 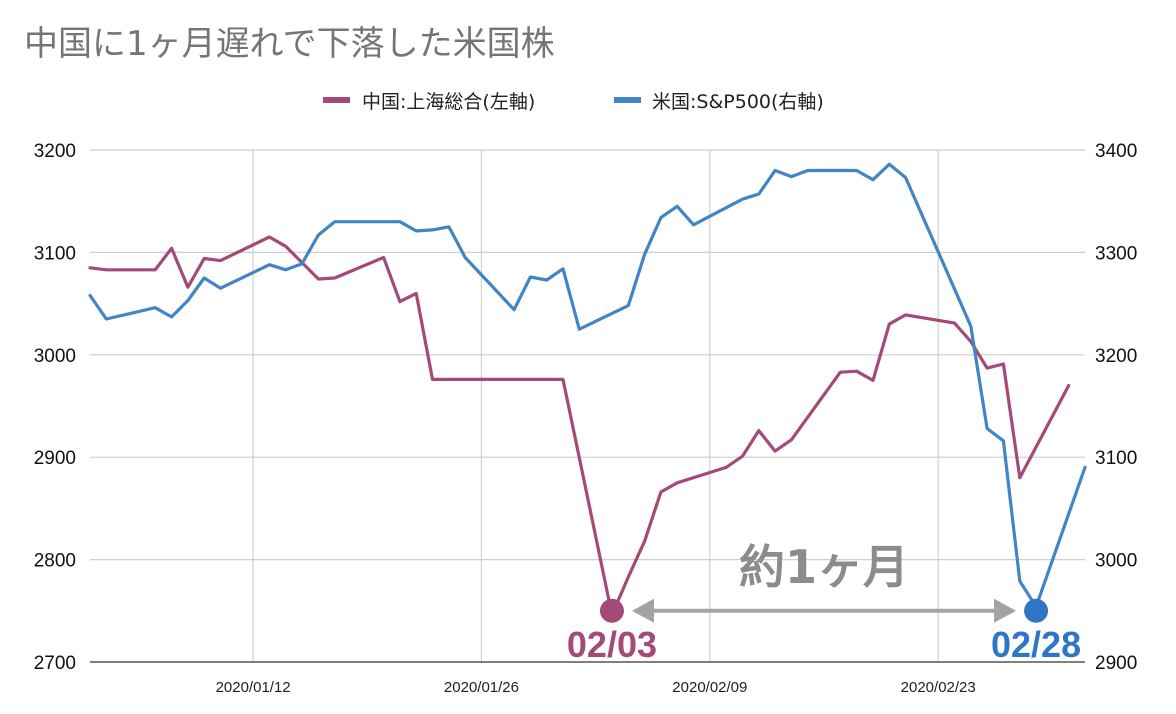 What do you see at coordinates (55, 561) in the screenshot?
I see `y-left-tick-label: 2800` at bounding box center [55, 561].